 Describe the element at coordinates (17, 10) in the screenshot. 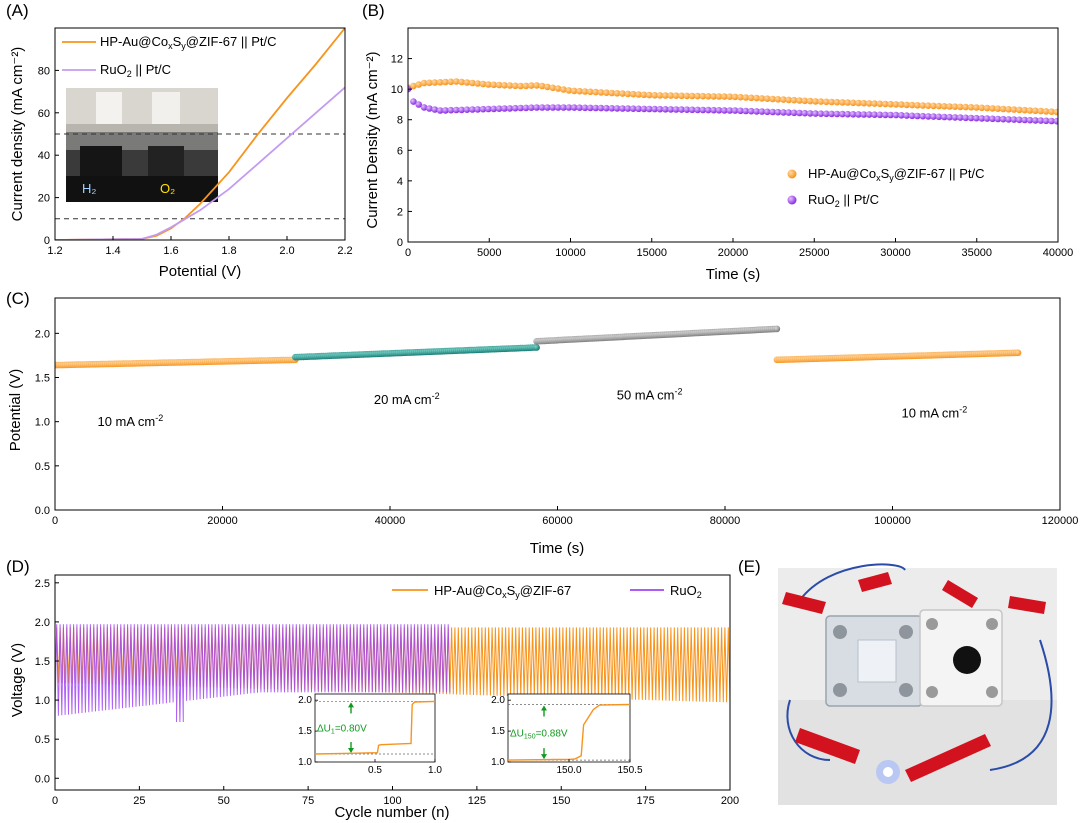

I see `panel-a-label: (A)` at that location.